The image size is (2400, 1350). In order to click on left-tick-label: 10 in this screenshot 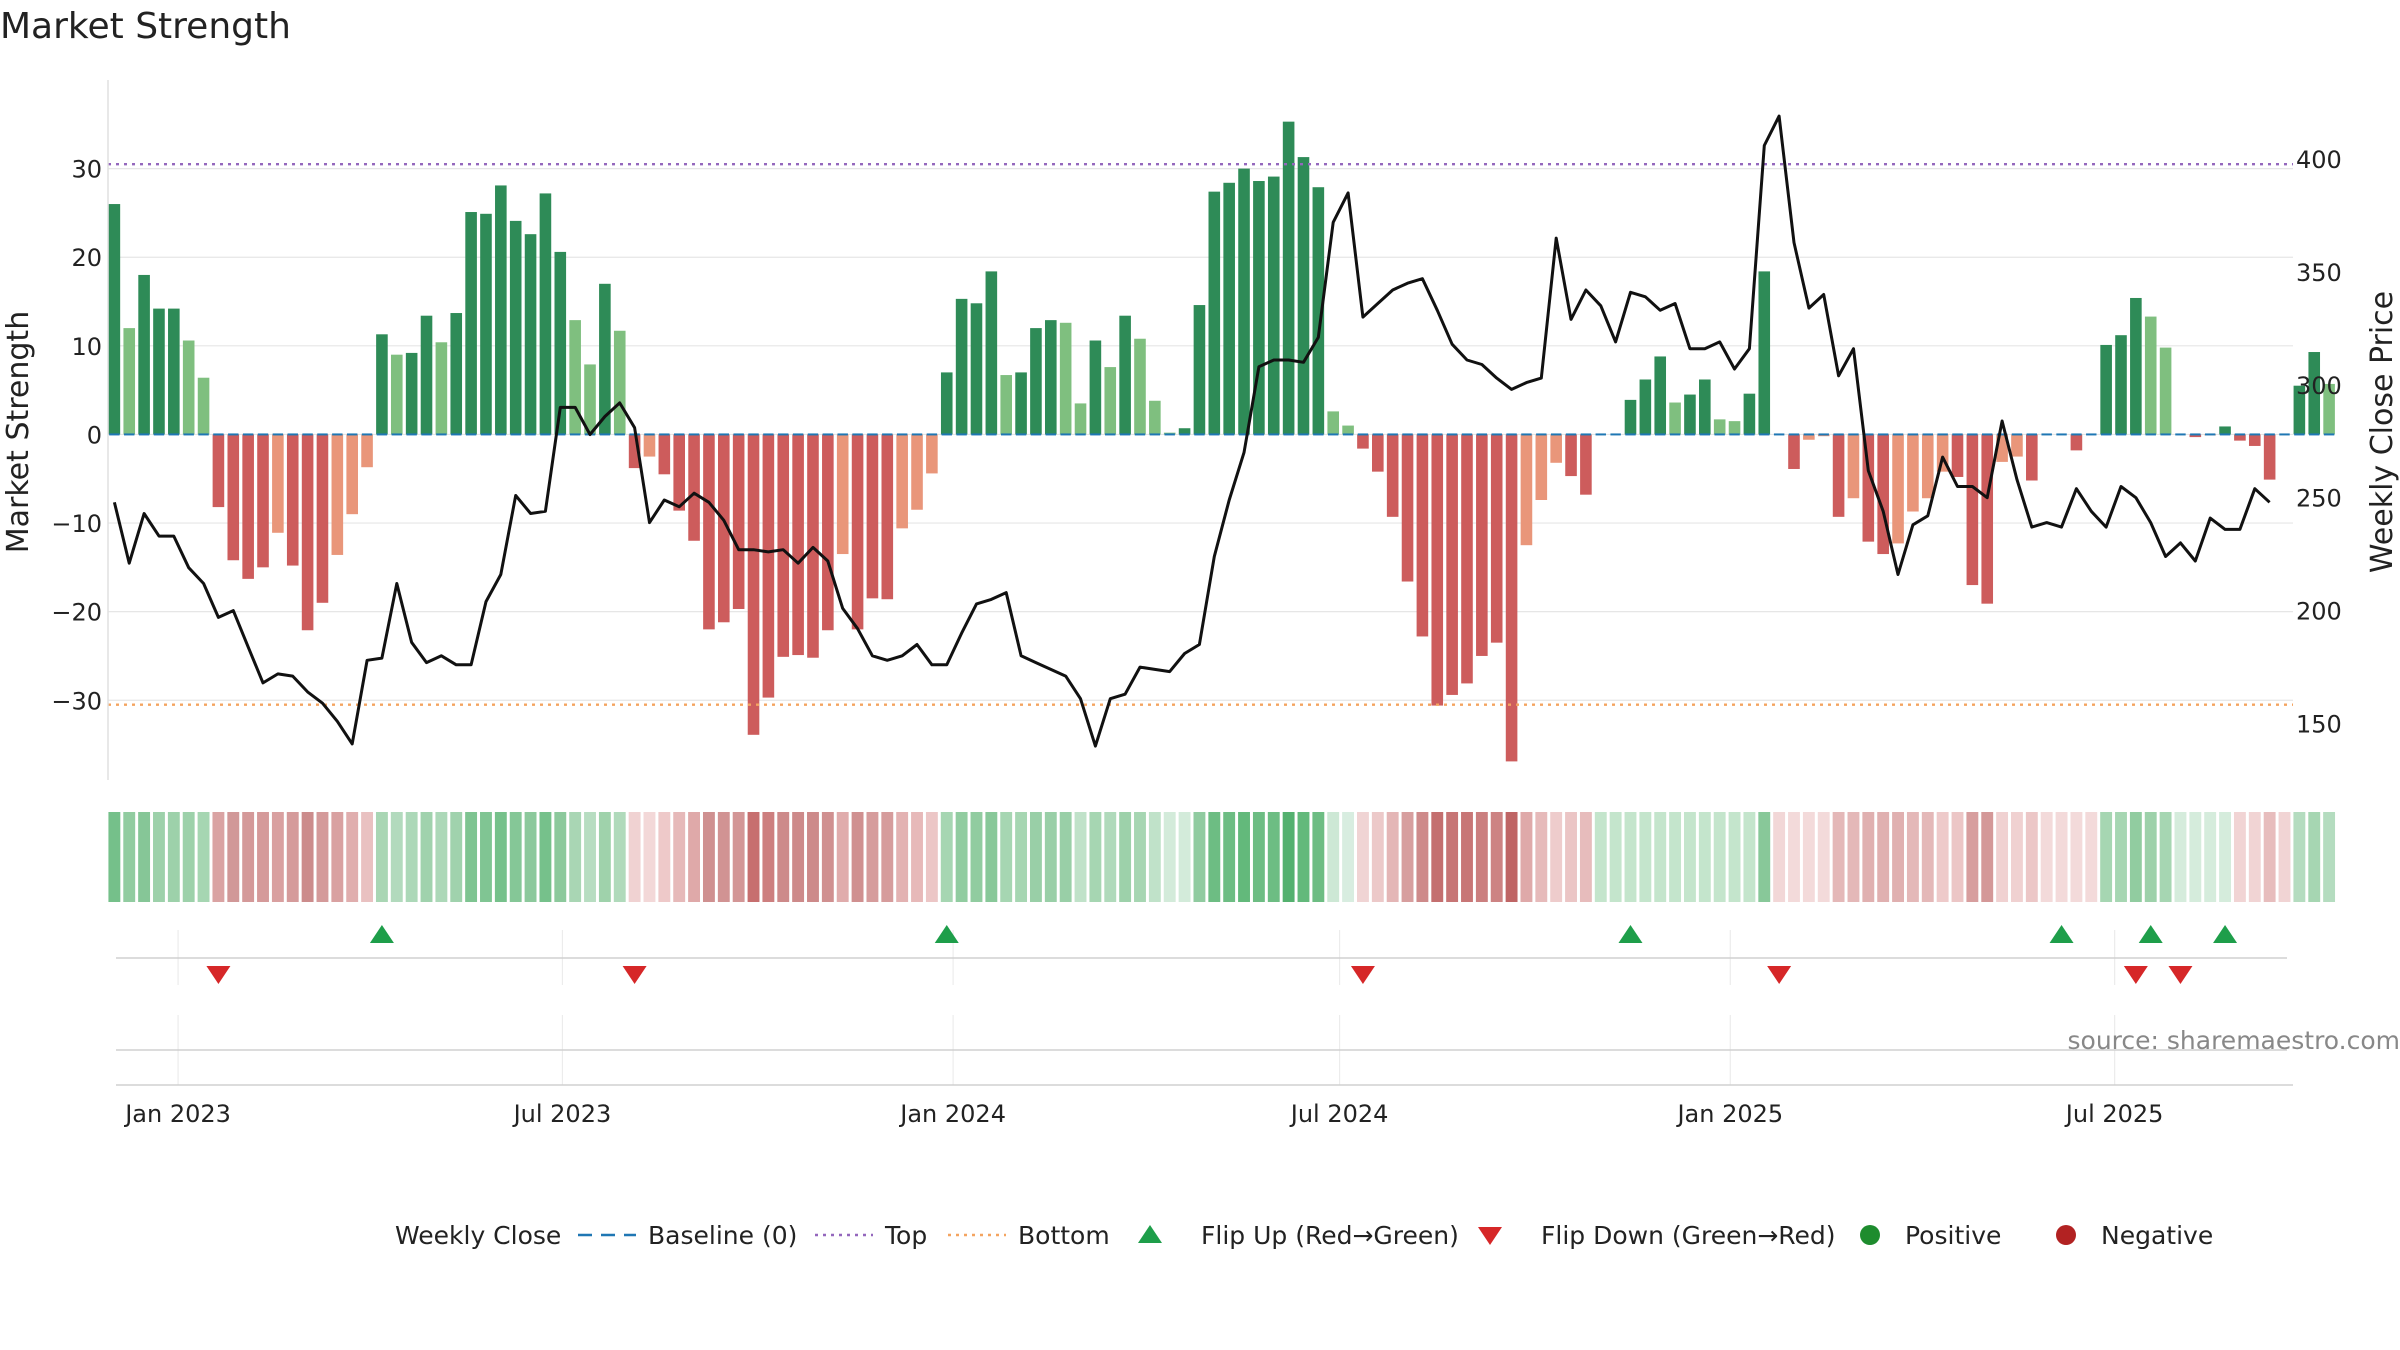, I will do `click(86, 347)`.